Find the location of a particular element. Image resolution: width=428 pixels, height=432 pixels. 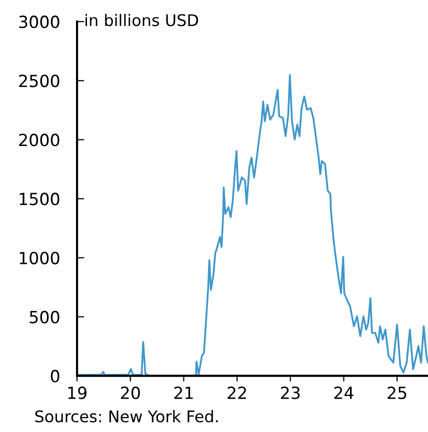

x-tick-label: 25 is located at coordinates (397, 393).